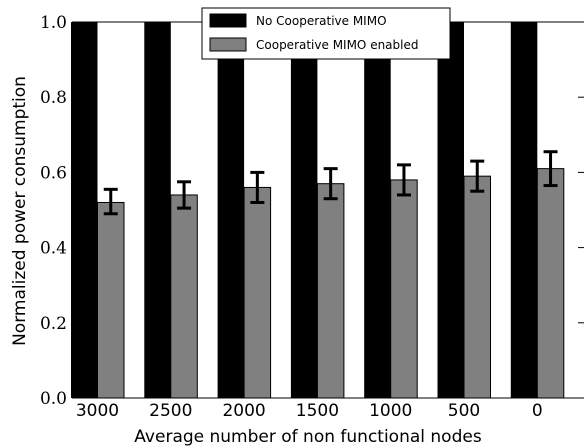 This screenshot has width=584, height=447. I want to click on x-tick-label-500: 500, so click(464, 411).